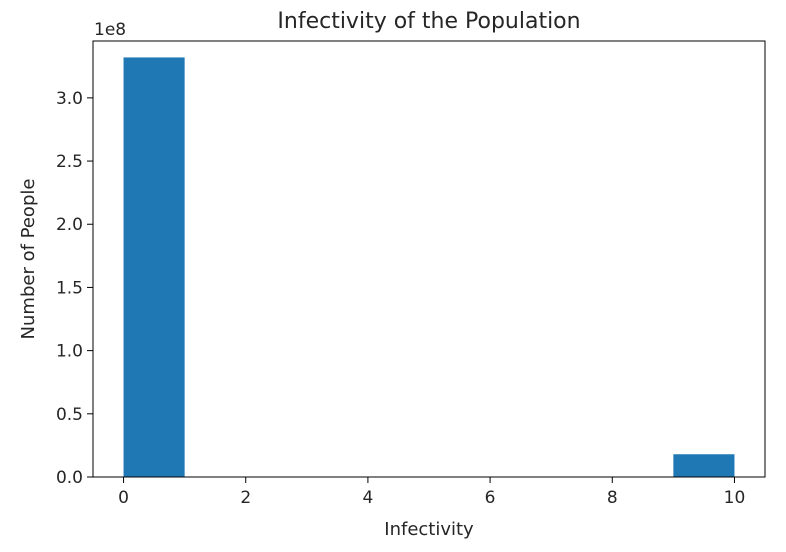  What do you see at coordinates (245, 498) in the screenshot?
I see `x-tick-label: 2` at bounding box center [245, 498].